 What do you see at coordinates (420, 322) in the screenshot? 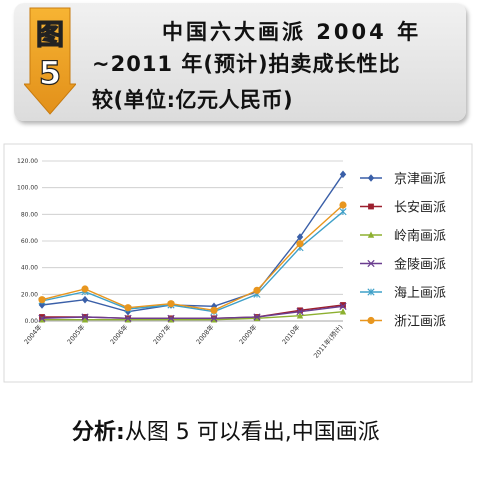
I see `legend-label: 浙江画派` at bounding box center [420, 322].